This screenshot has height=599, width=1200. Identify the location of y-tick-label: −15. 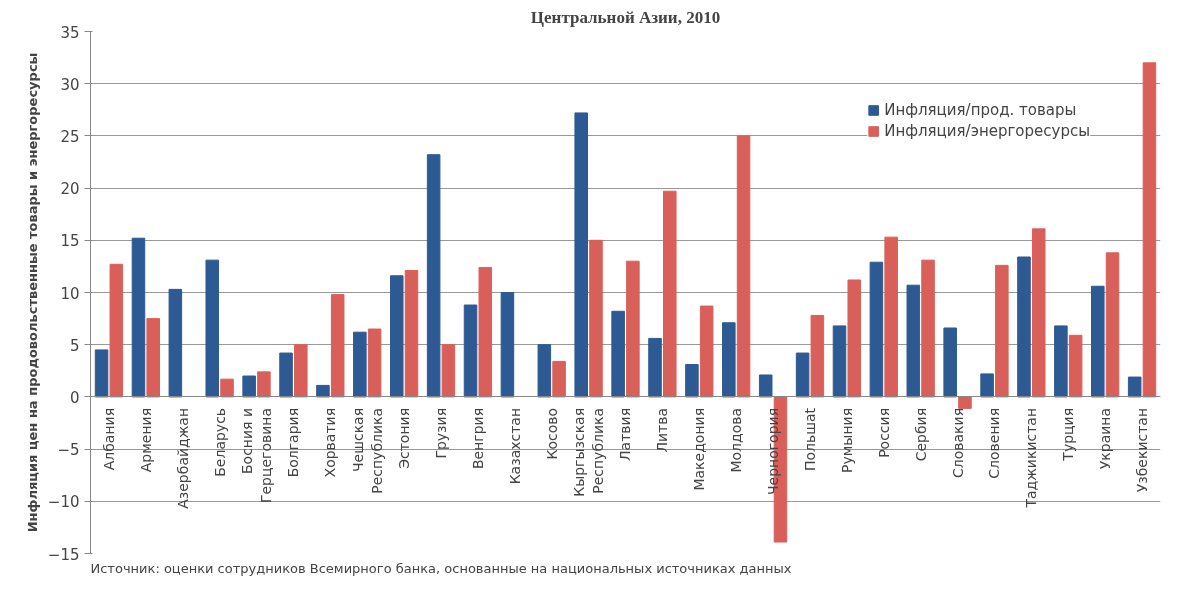
(63, 554).